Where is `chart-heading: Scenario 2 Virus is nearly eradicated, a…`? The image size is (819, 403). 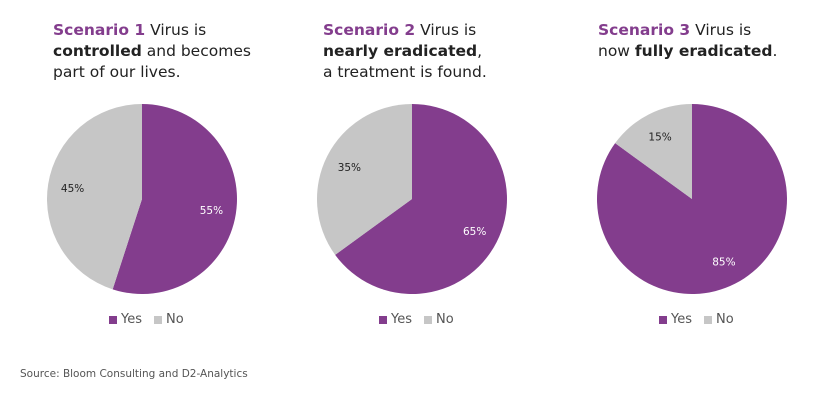
chart-heading: Scenario 2 Virus is nearly eradicated, a… is located at coordinates (405, 51).